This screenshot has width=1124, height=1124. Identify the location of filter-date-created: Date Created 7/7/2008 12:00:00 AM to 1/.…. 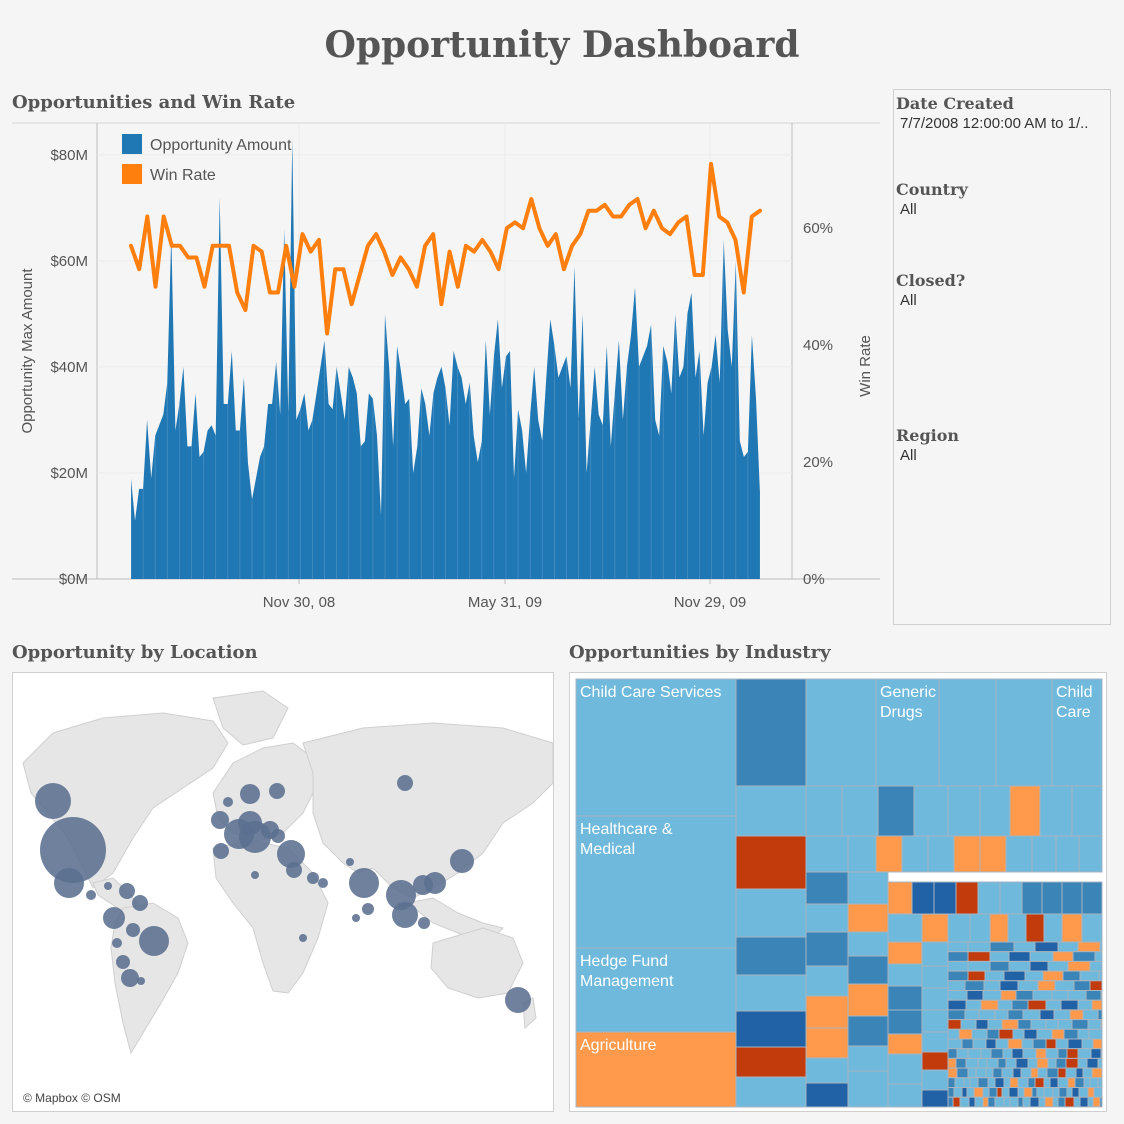
(992, 113).